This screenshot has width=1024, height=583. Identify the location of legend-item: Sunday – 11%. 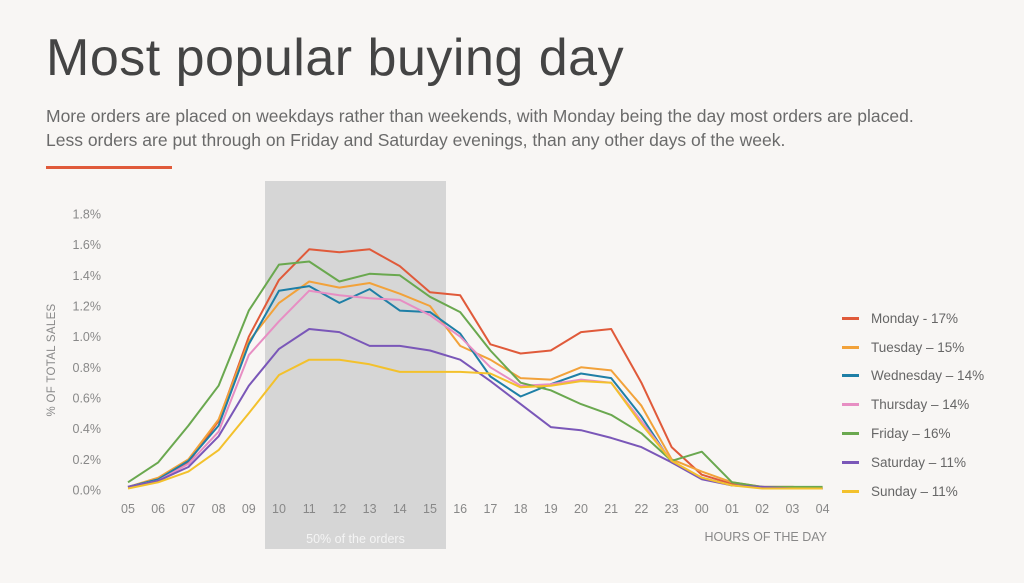
(913, 491).